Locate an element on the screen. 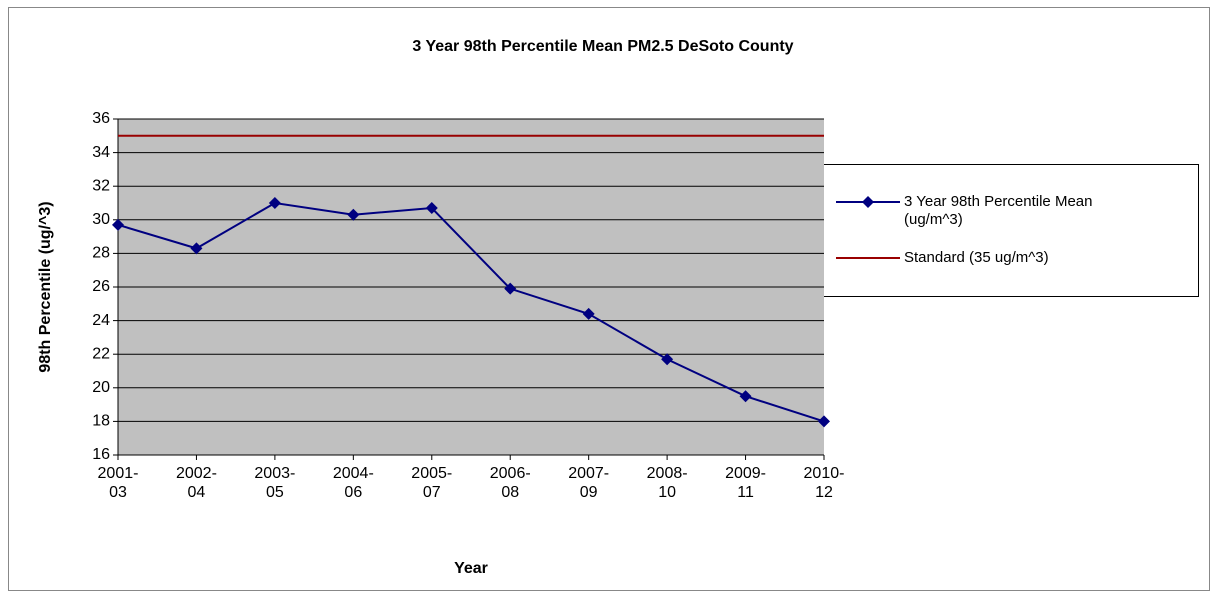 Image resolution: width=1217 pixels, height=596 pixels. x-axis-label: Year is located at coordinates (471, 568).